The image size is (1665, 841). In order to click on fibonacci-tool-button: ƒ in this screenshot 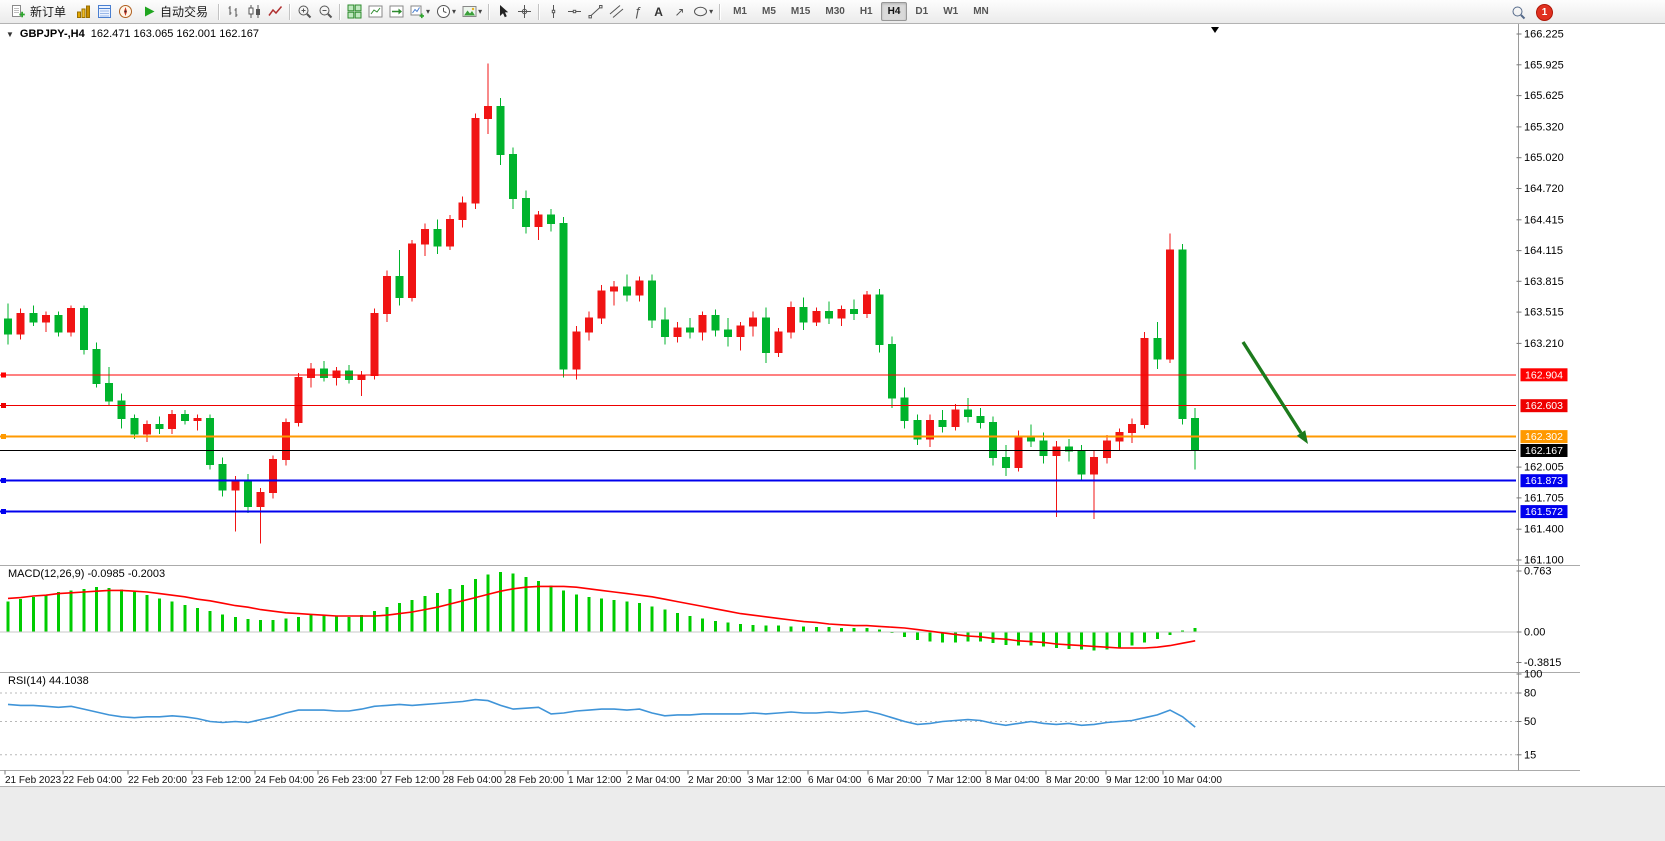, I will do `click(637, 12)`.